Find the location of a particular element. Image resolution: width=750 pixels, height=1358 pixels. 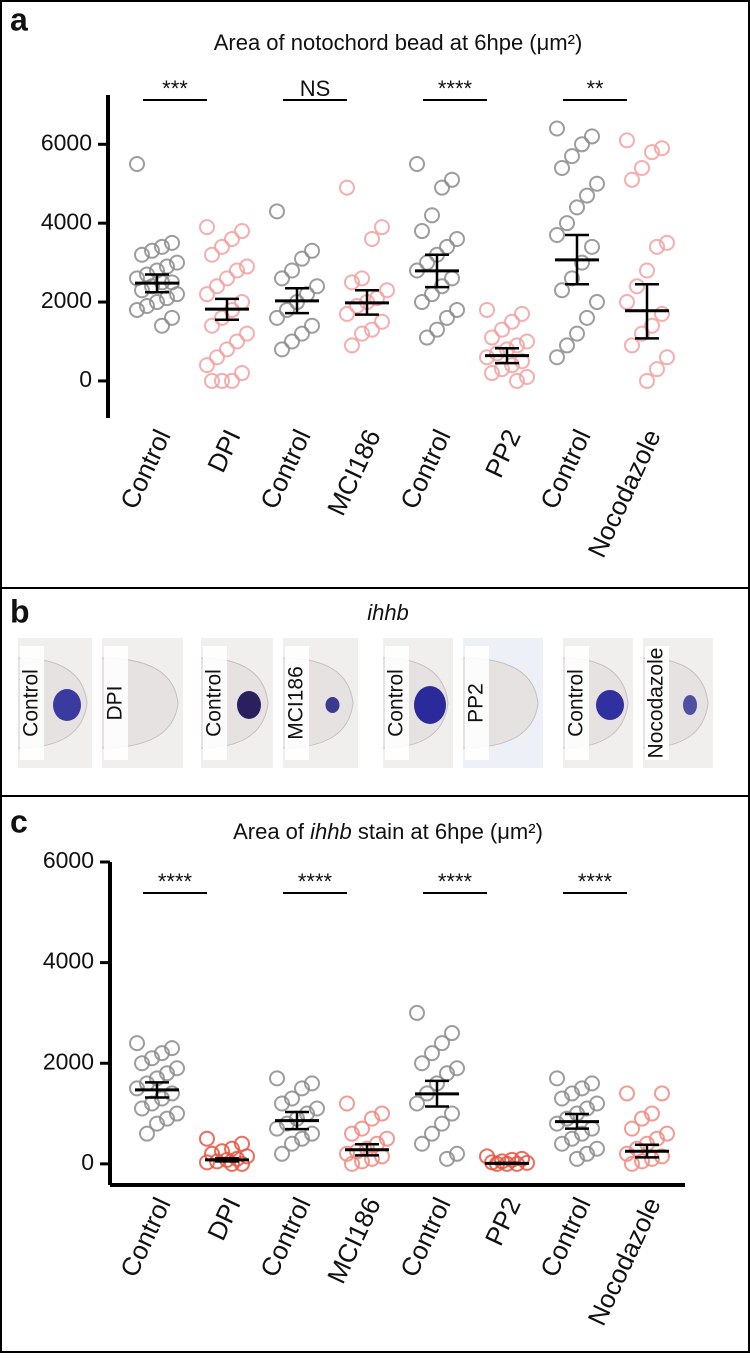

y-tick-label: 6000 is located at coordinates (68, 860).